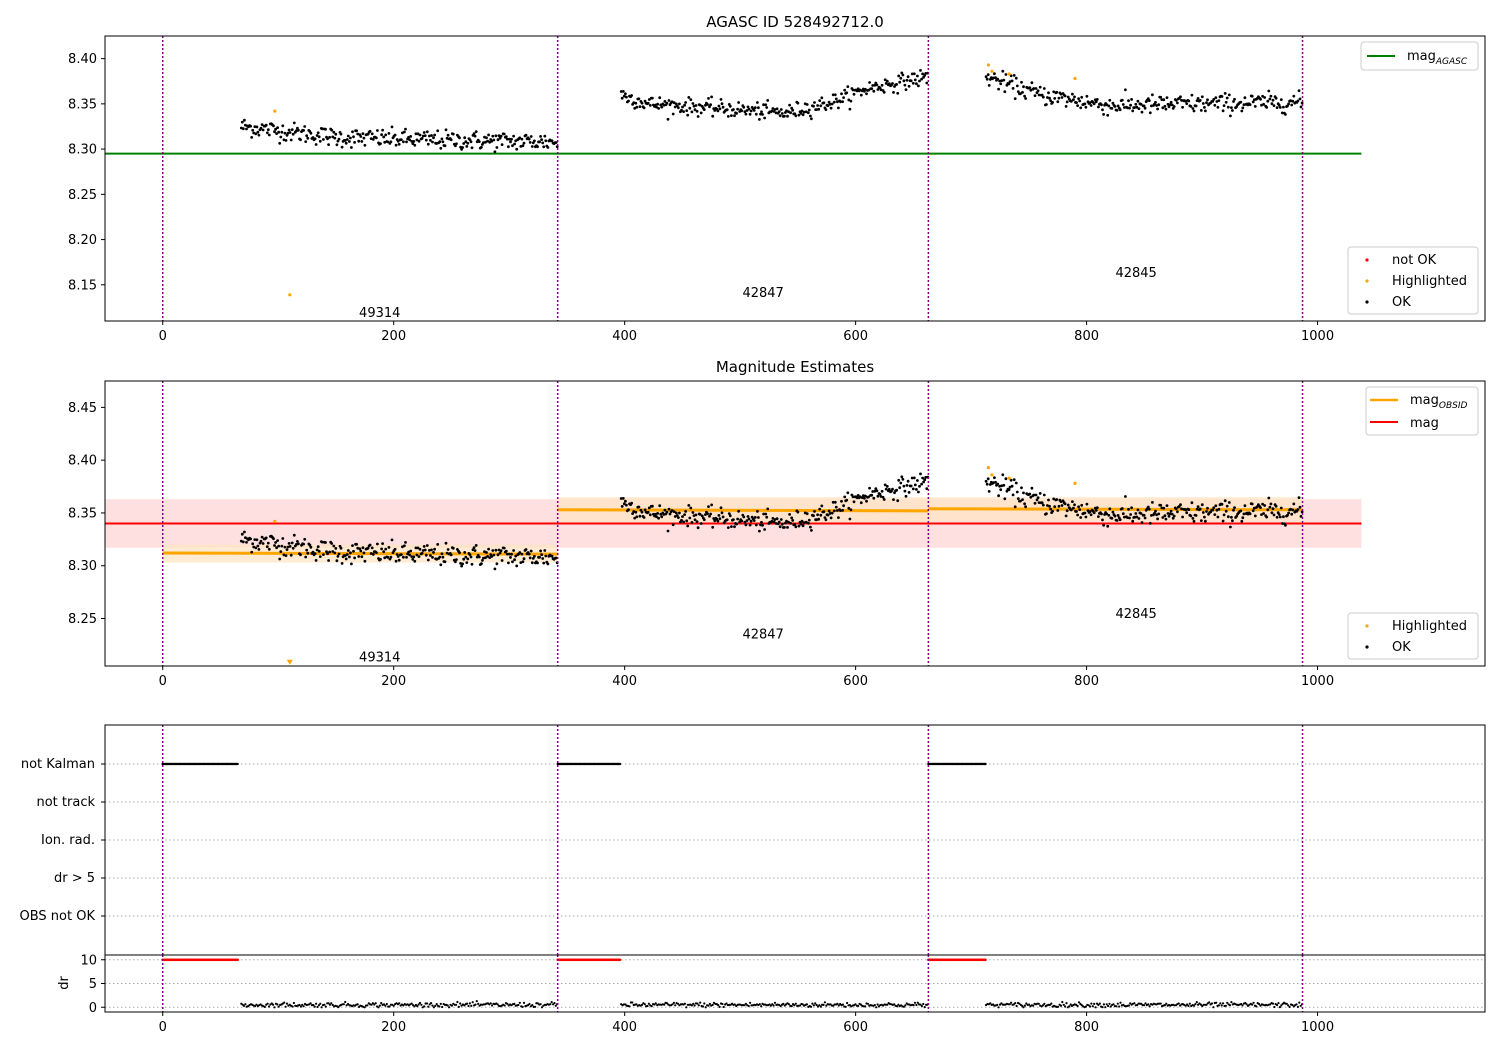 The image size is (1500, 1050). Describe the element at coordinates (1086, 1027) in the screenshot. I see `x-tick-label: 800` at that location.